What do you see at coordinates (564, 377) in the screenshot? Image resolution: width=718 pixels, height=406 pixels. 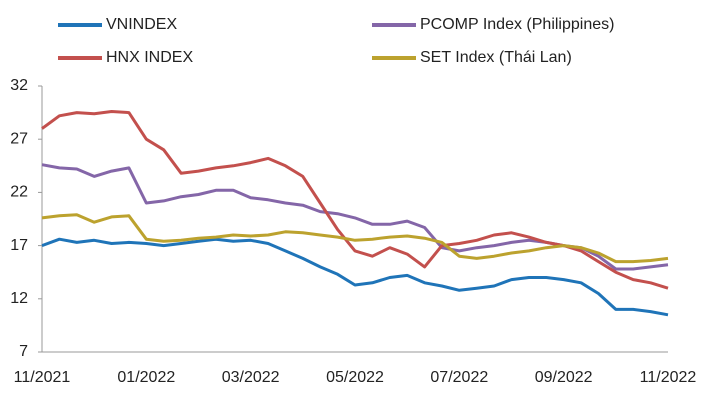 I see `x-tick-label: 09/2022` at bounding box center [564, 377].